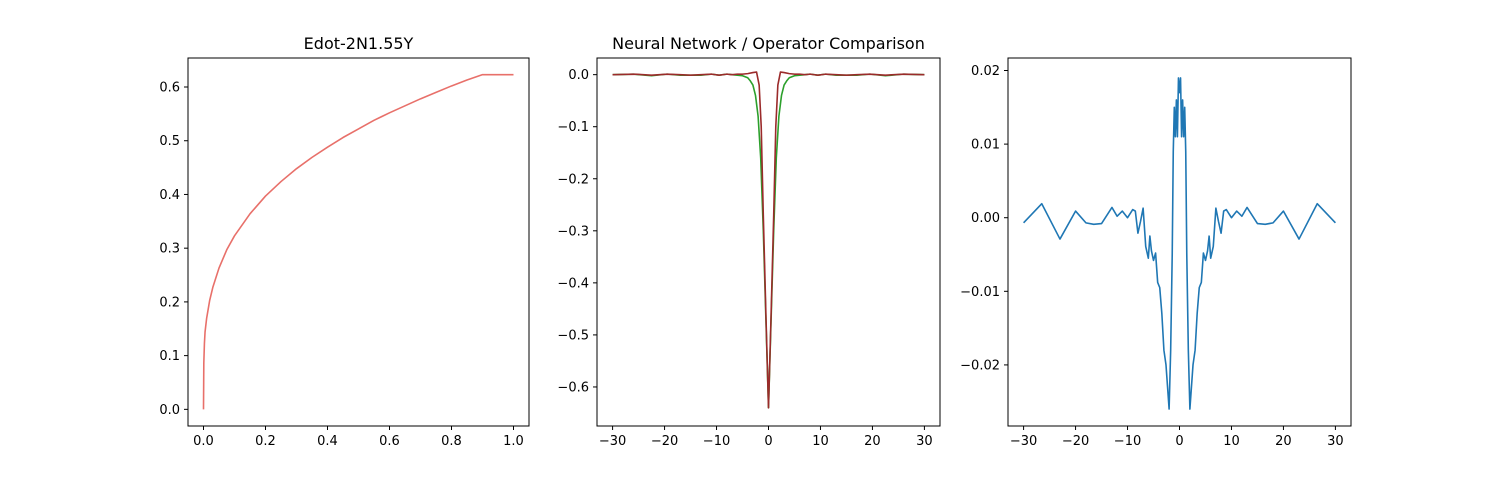  Describe the element at coordinates (389, 441) in the screenshot. I see `x-tick-label: 0.6` at that location.